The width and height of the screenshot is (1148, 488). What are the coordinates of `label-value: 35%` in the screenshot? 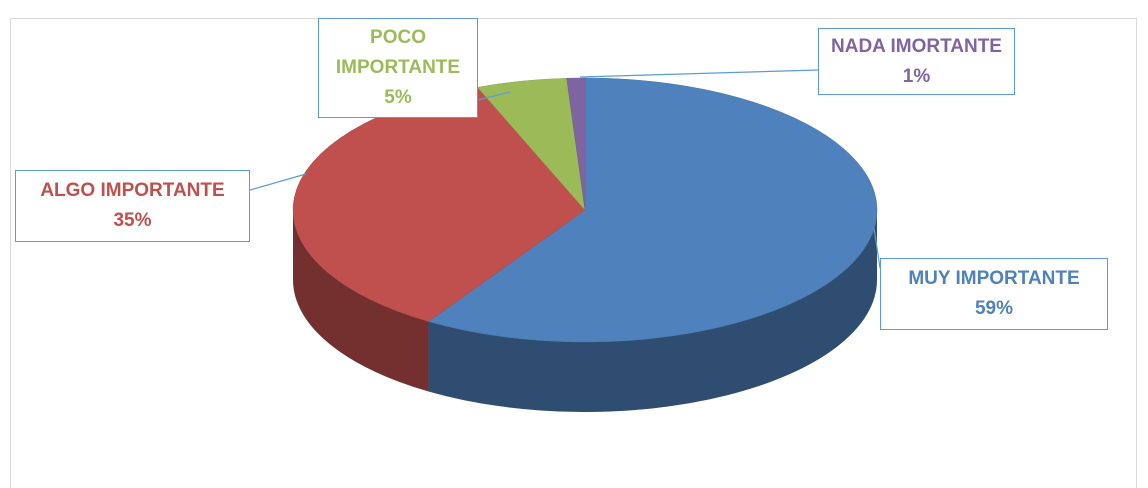 It's located at (132, 220).